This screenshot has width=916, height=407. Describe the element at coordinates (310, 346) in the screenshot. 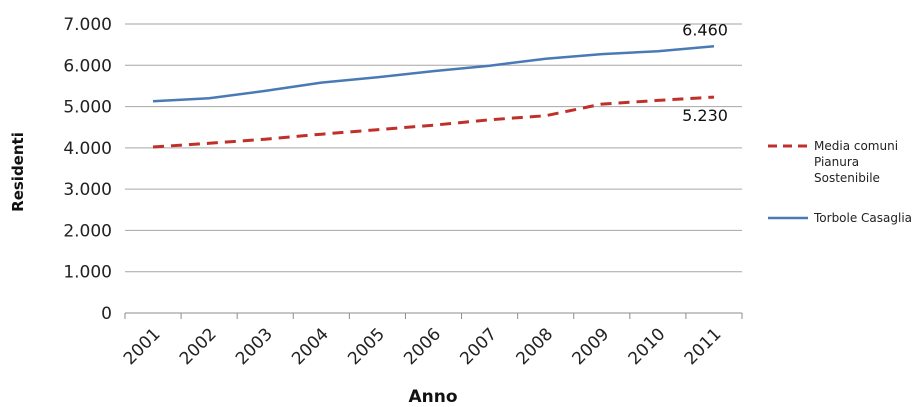

I see `x-tick-label: 2004` at that location.